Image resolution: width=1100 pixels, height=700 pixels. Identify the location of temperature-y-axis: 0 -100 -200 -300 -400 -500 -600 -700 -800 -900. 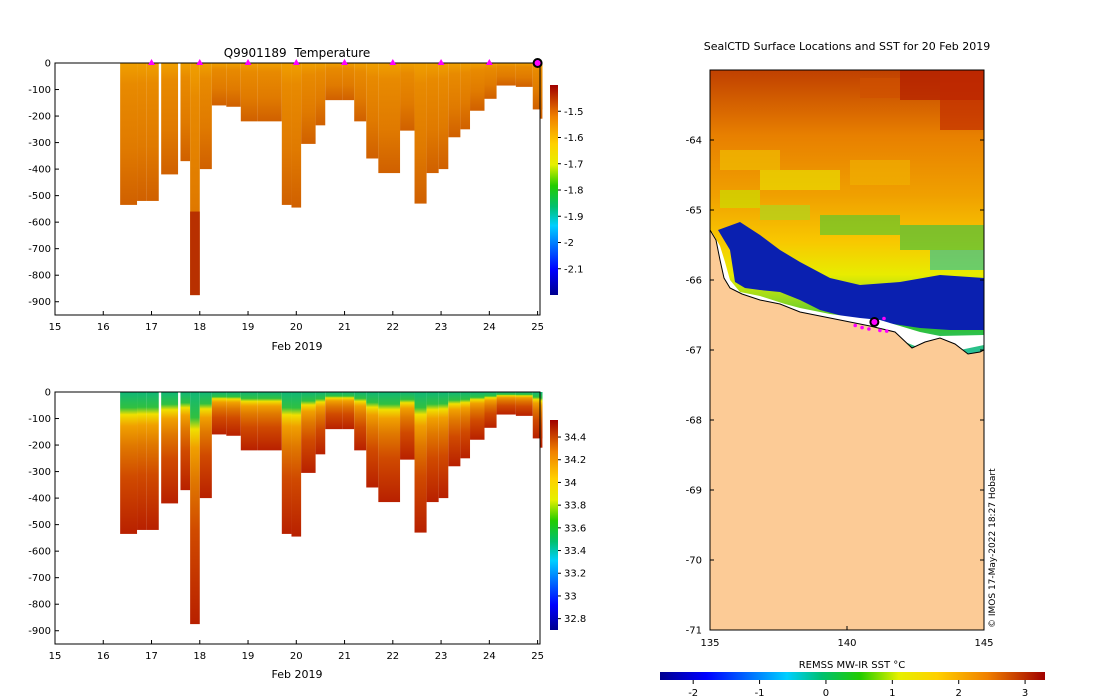
(43, 183).